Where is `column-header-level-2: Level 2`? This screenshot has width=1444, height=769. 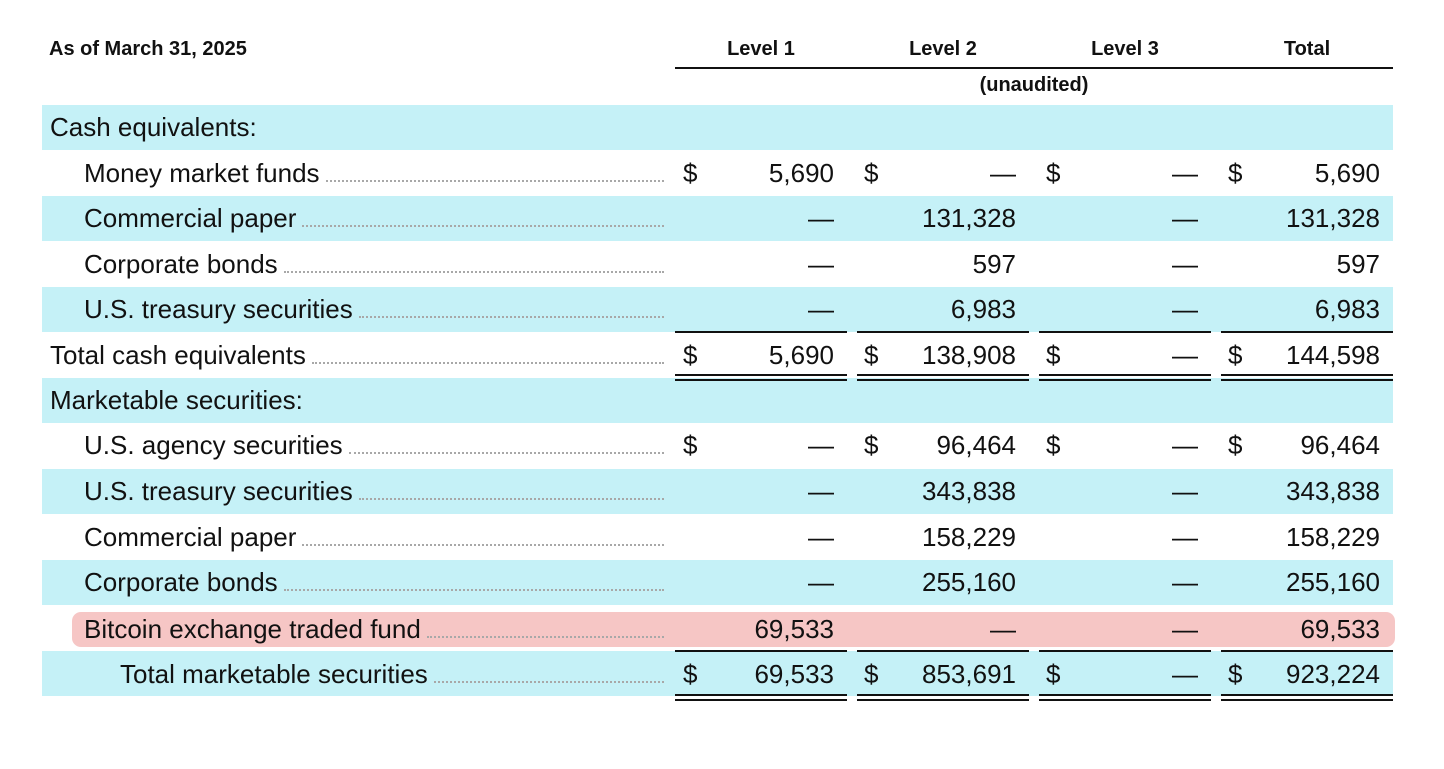
column-header-level-2: Level 2 is located at coordinates (943, 49).